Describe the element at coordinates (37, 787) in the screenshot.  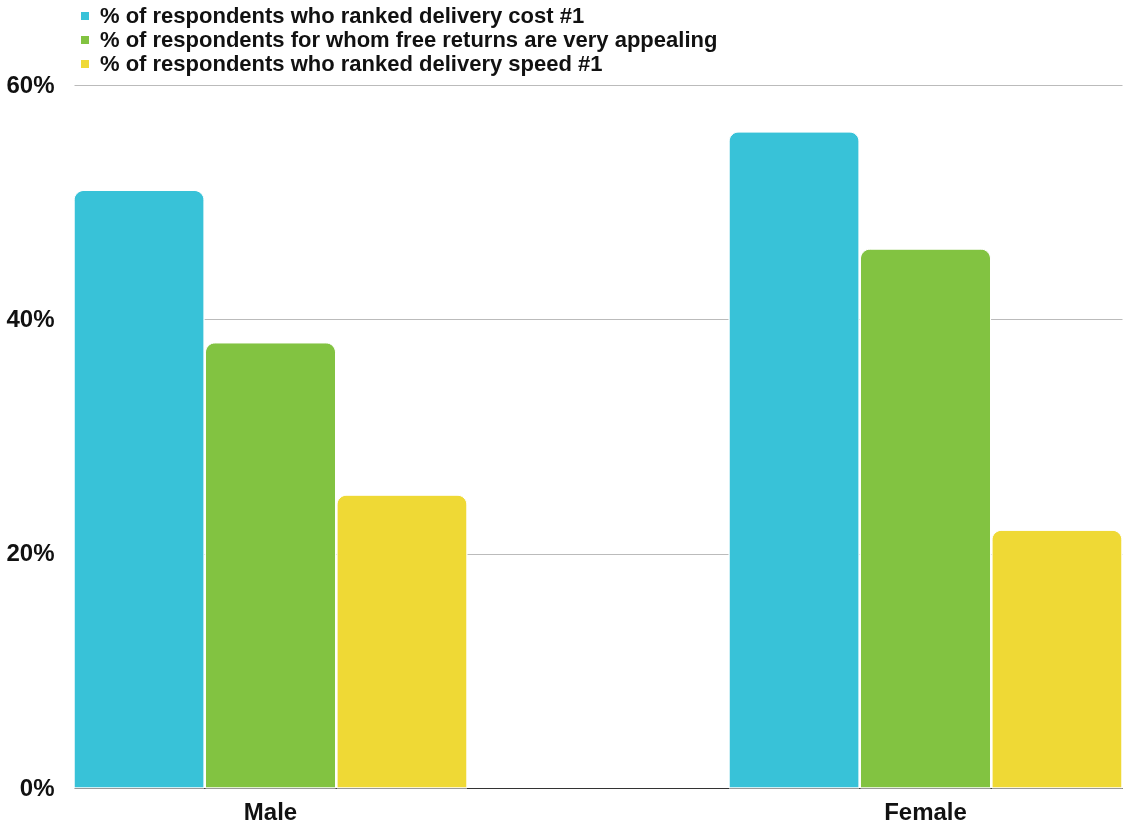
I see `y-tick-label: 0%` at that location.